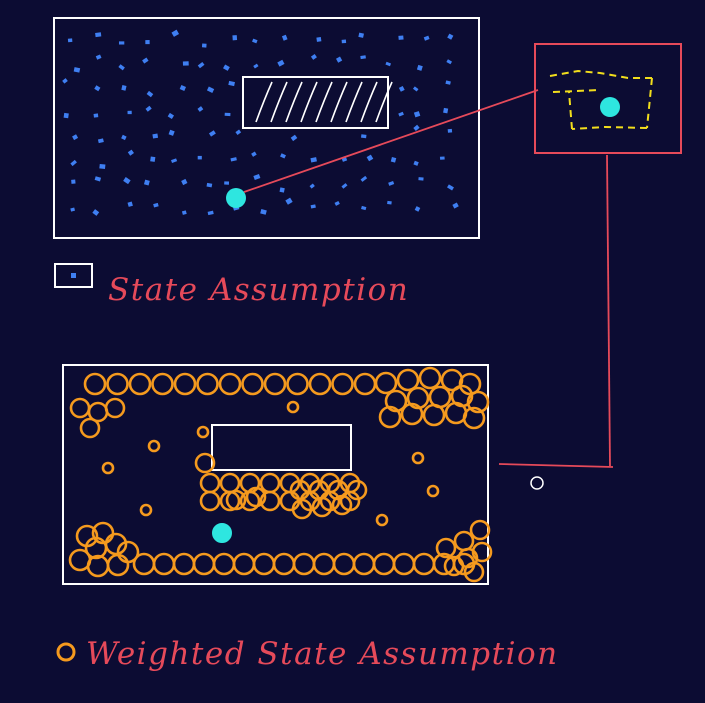 The width and height of the screenshot is (705, 703). Describe the element at coordinates (610, 107) in the screenshot. I see `robot-zoom-dot` at that location.